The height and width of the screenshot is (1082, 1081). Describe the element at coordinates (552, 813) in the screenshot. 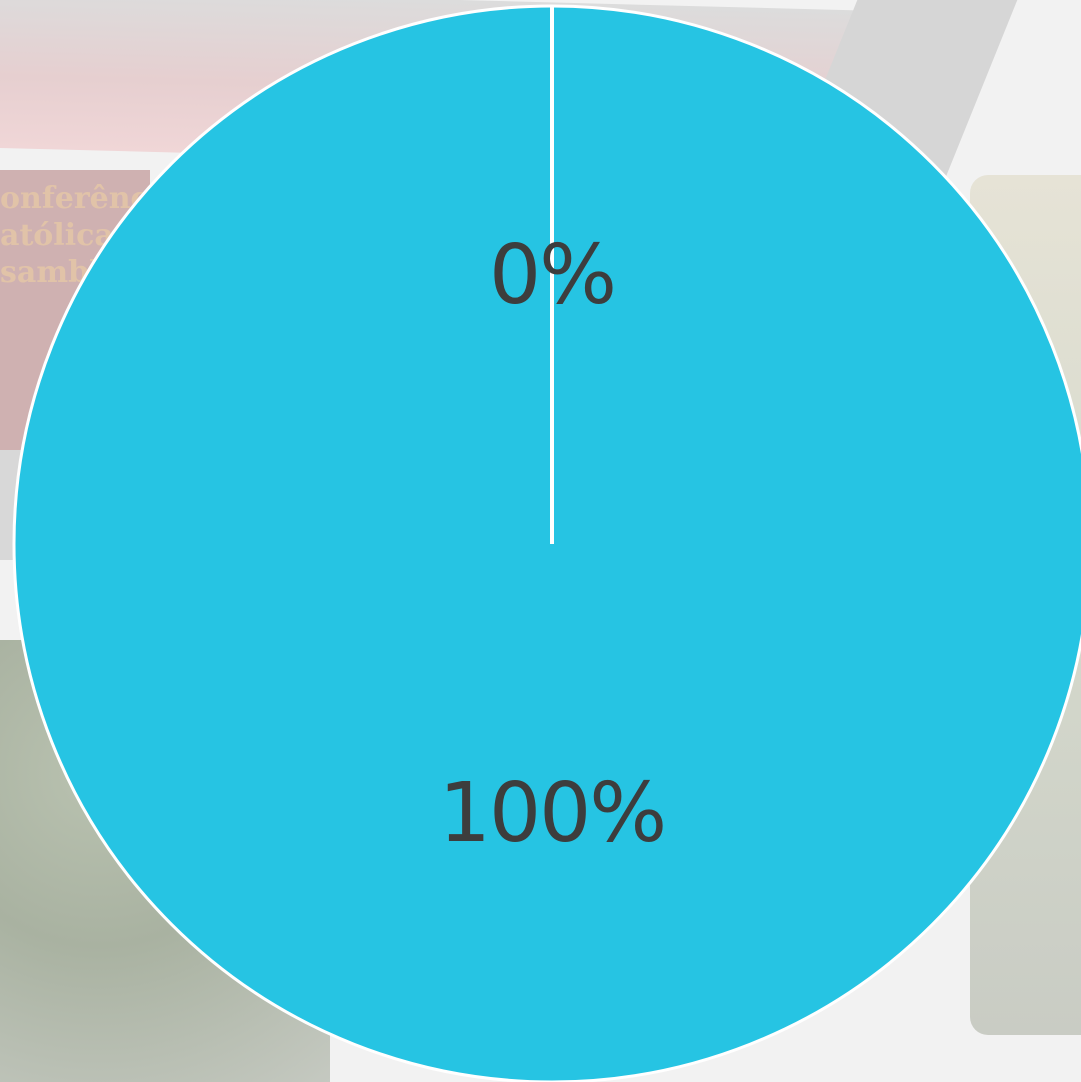

I see `slice-percent-label: 100%` at that location.